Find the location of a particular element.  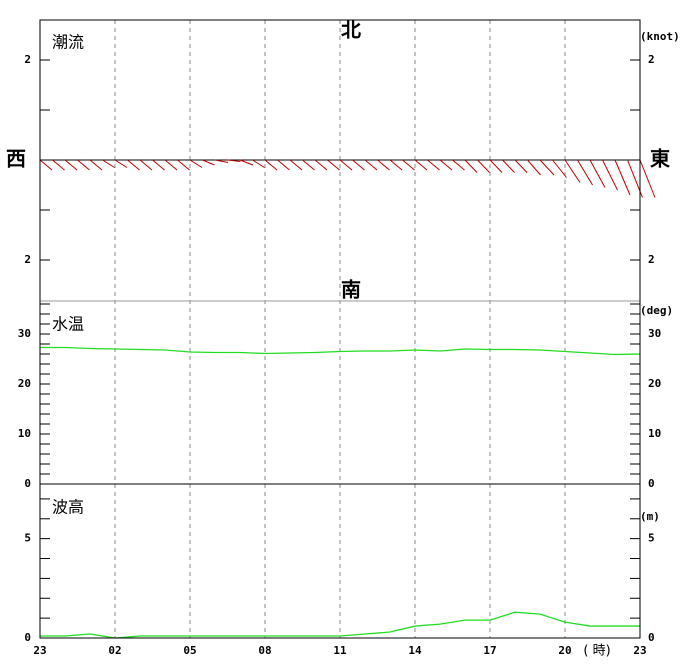

x-tick-label: 08 is located at coordinates (264, 650).